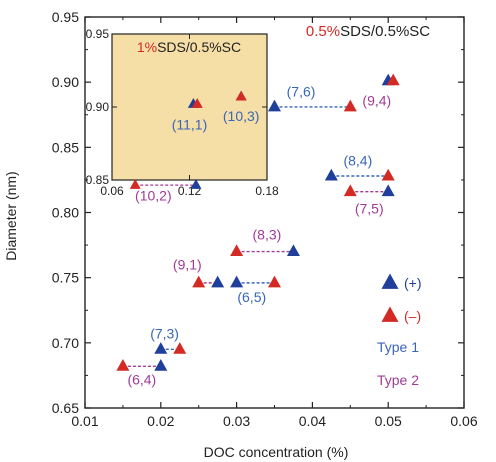  I want to click on chirality-label: (6,5), so click(251, 297).